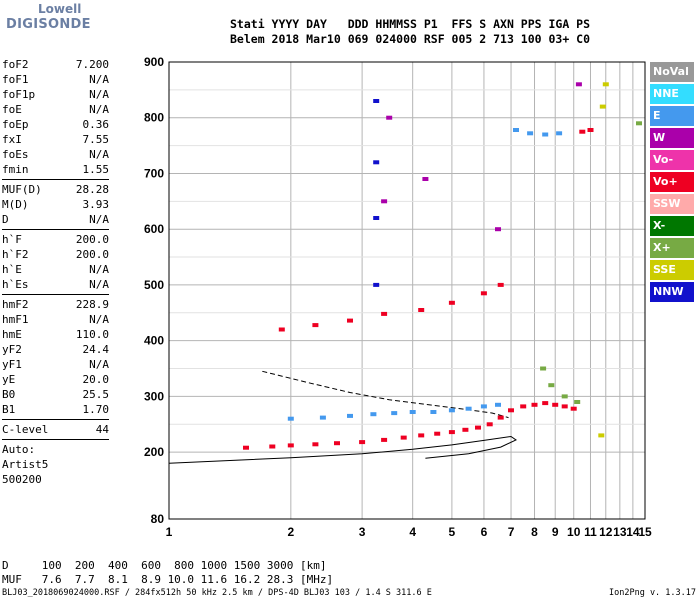  What do you see at coordinates (96, 124) in the screenshot?
I see `param-value: 0.36` at bounding box center [96, 124].